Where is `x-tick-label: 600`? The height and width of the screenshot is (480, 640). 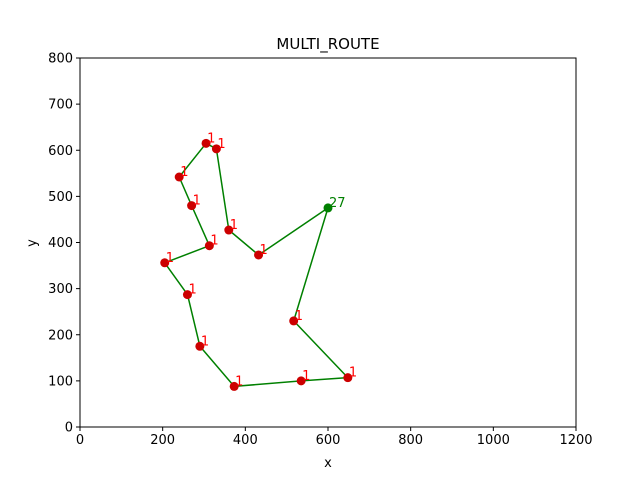 x-tick-label: 600 is located at coordinates (328, 440).